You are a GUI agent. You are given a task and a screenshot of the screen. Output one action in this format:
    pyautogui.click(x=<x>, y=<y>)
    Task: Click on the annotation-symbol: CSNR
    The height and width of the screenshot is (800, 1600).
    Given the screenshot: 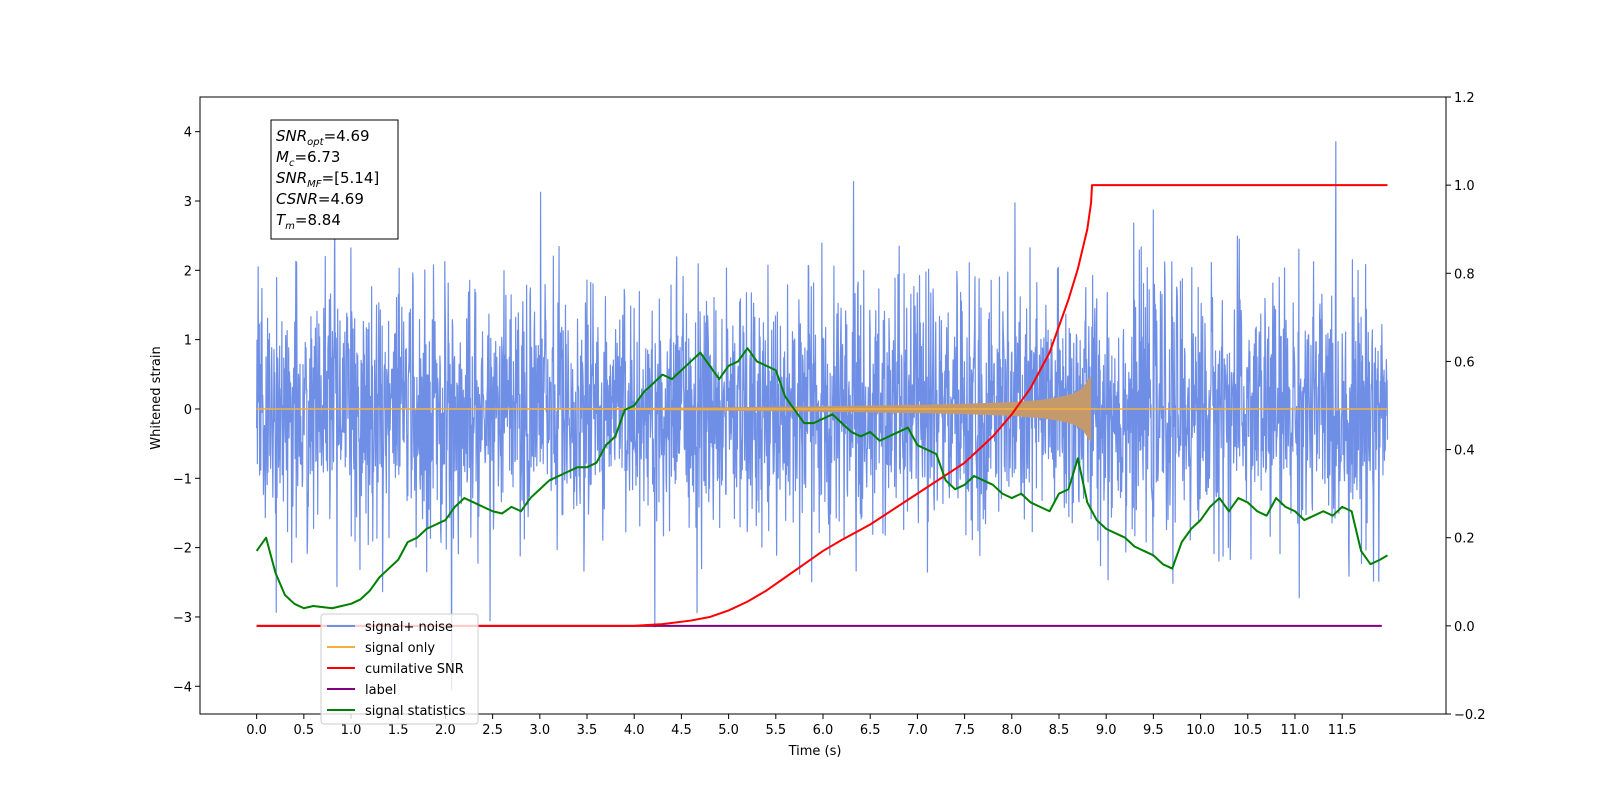 What is the action you would take?
    pyautogui.click(x=297, y=199)
    